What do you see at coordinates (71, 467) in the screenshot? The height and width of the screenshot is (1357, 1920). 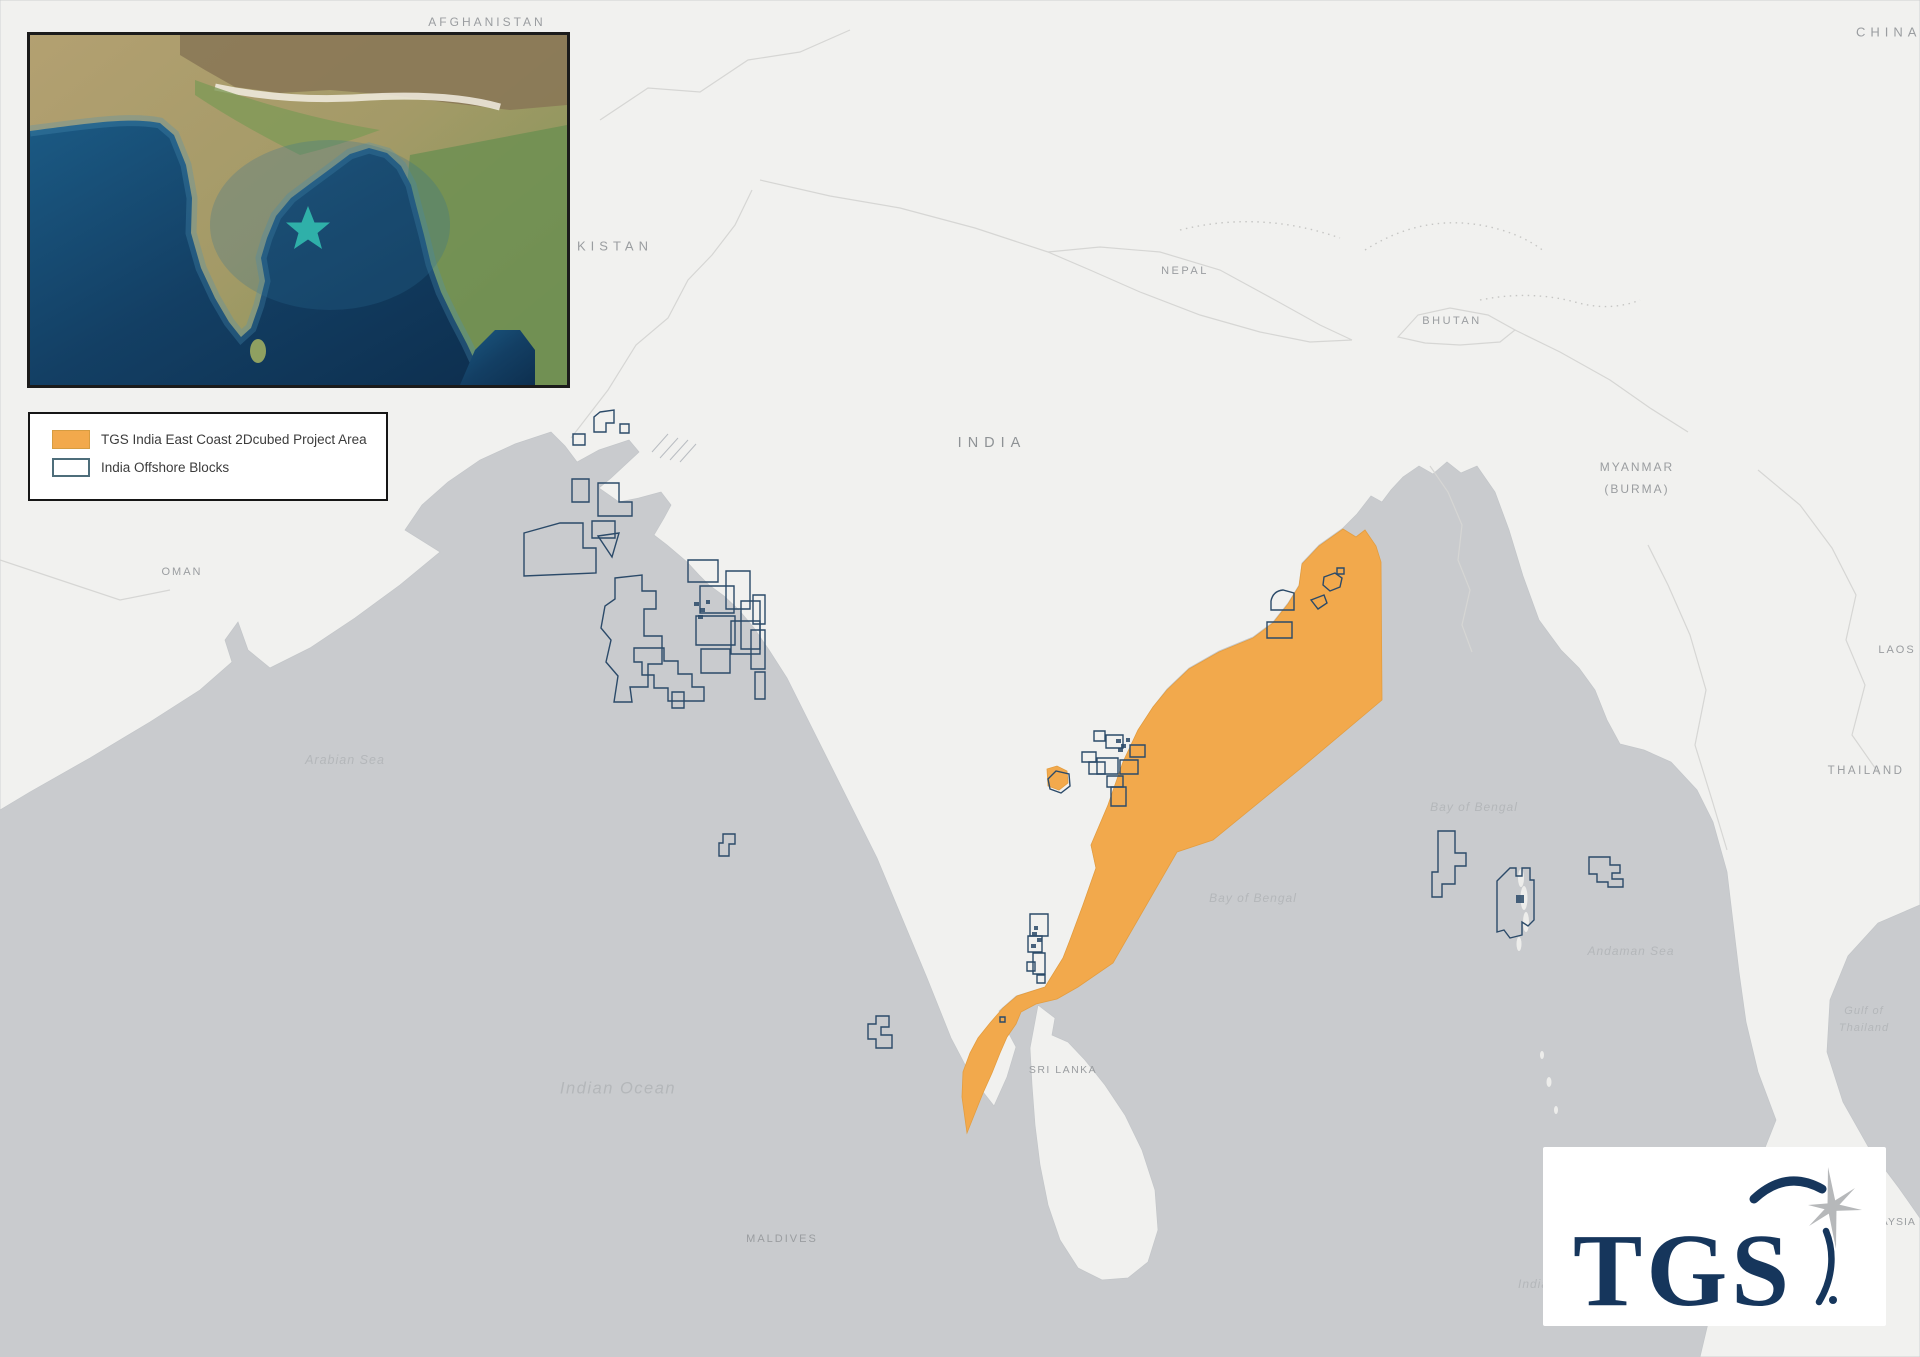 I see `offshore-blocks-swatch` at bounding box center [71, 467].